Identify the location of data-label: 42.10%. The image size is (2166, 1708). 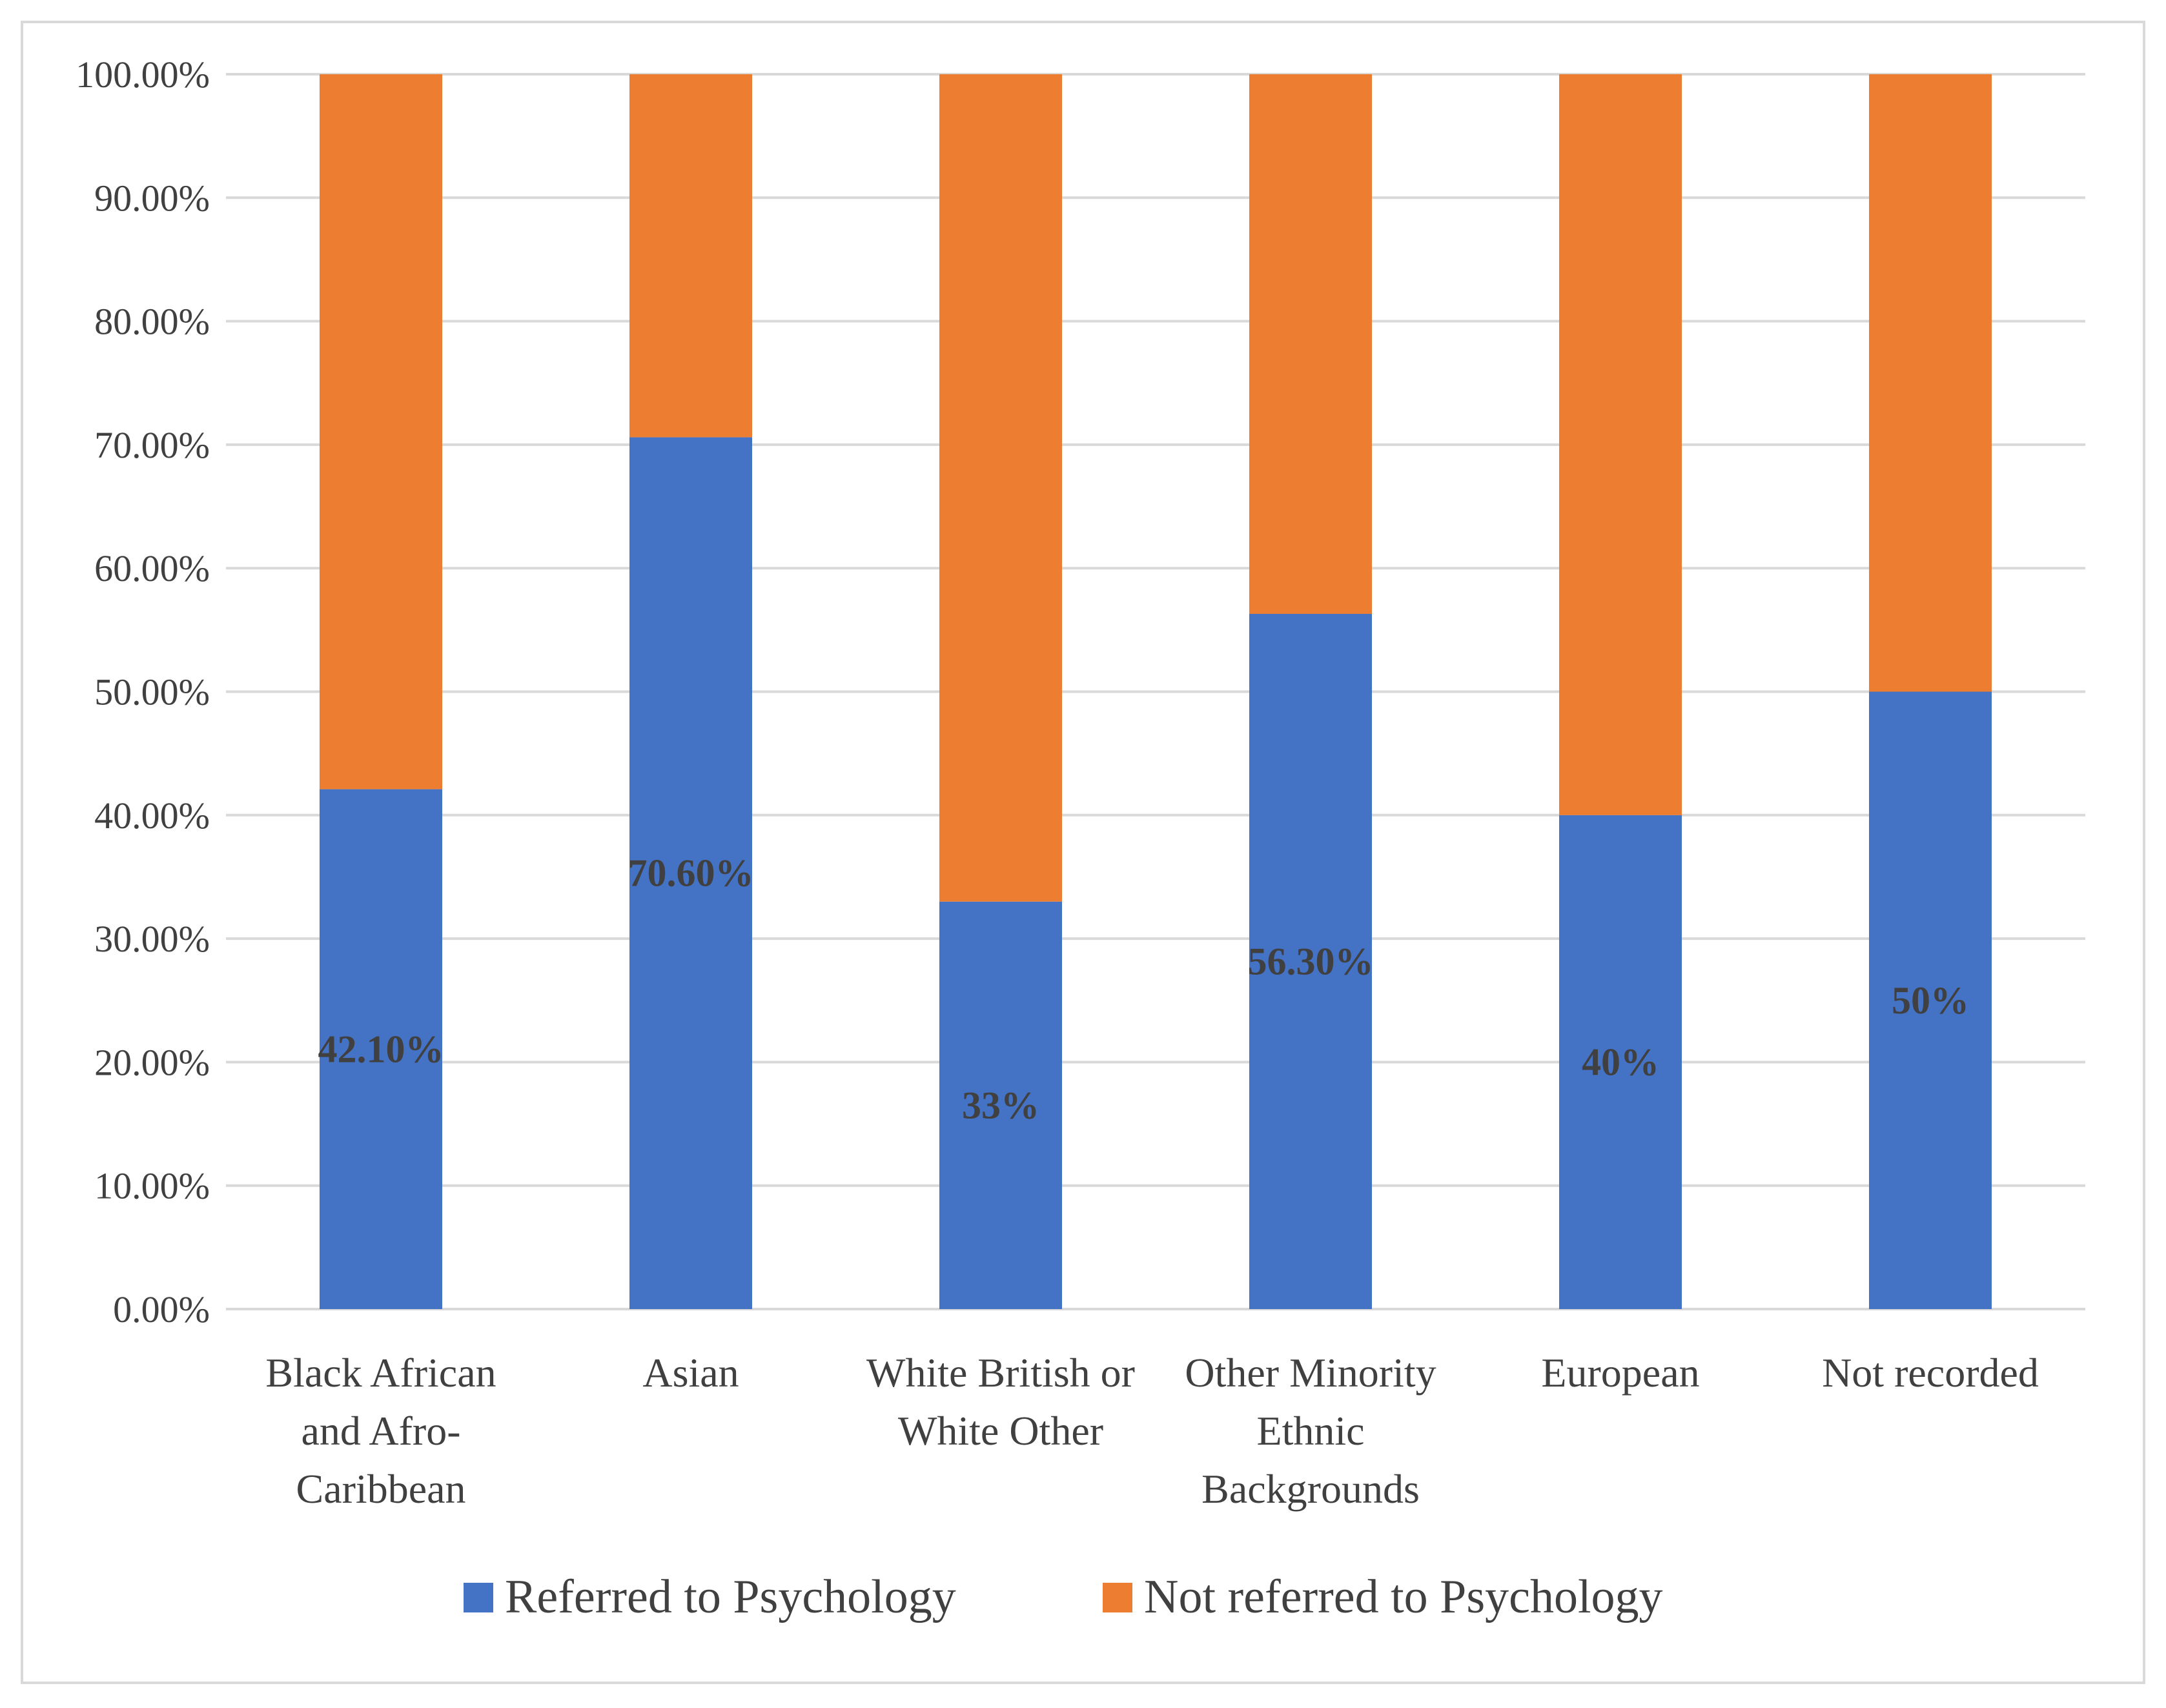
(381, 1049).